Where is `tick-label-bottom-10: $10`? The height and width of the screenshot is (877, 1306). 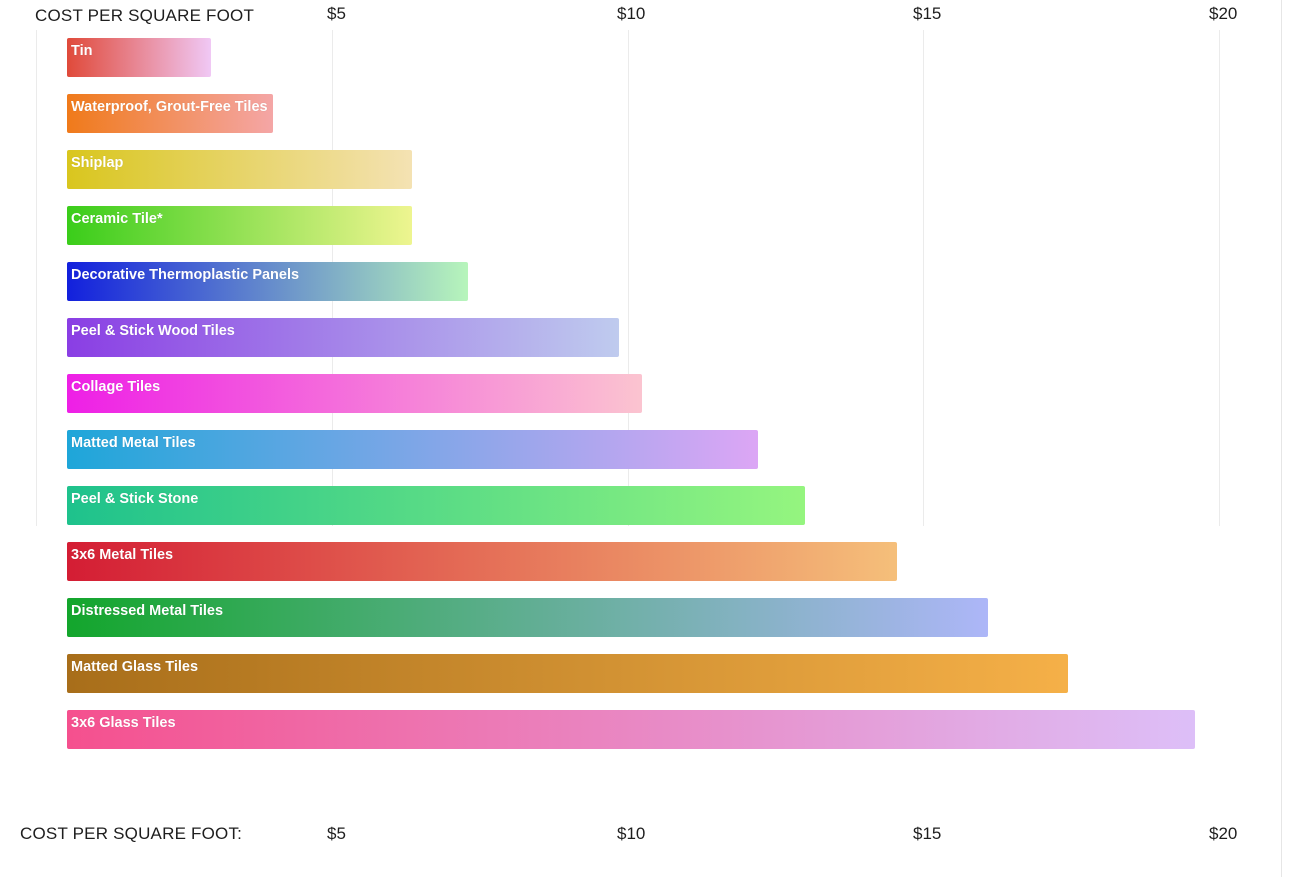 tick-label-bottom-10: $10 is located at coordinates (631, 833).